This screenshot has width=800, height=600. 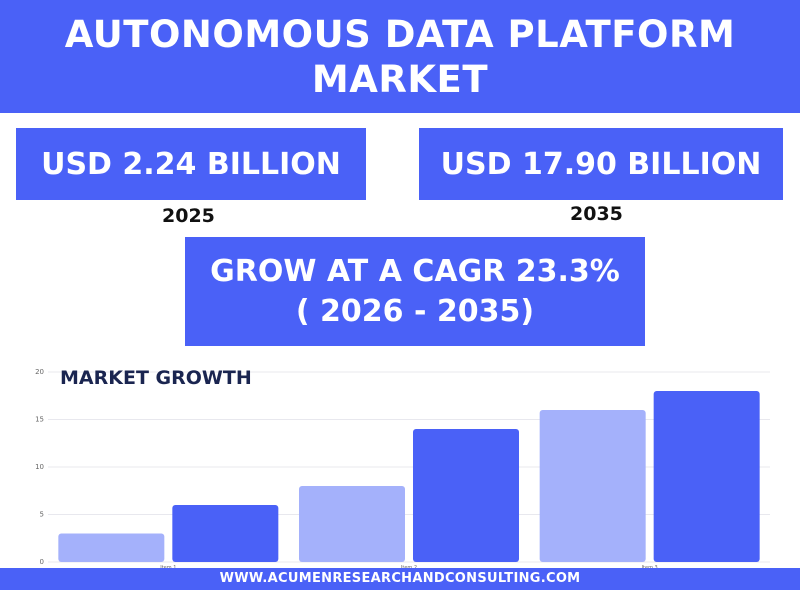 What do you see at coordinates (42, 515) in the screenshot?
I see `y-tick-label: 5` at bounding box center [42, 515].